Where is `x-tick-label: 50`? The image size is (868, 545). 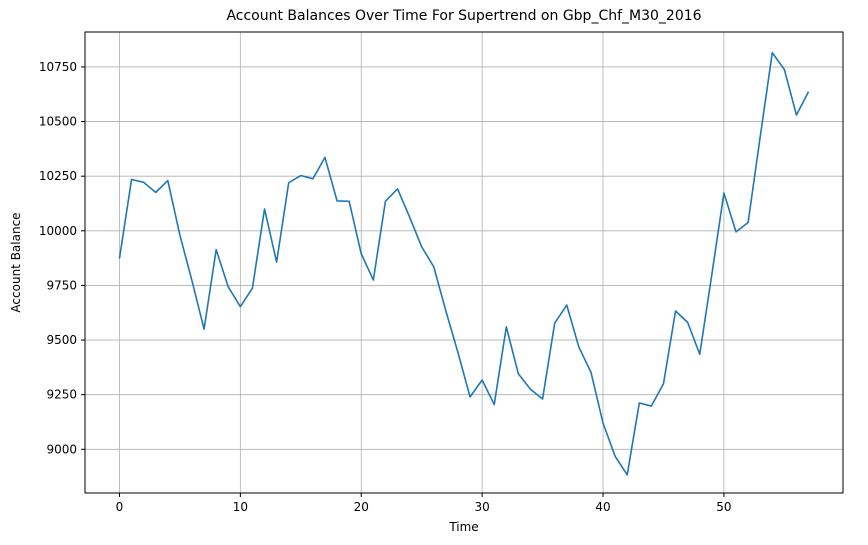 x-tick-label: 50 is located at coordinates (723, 507).